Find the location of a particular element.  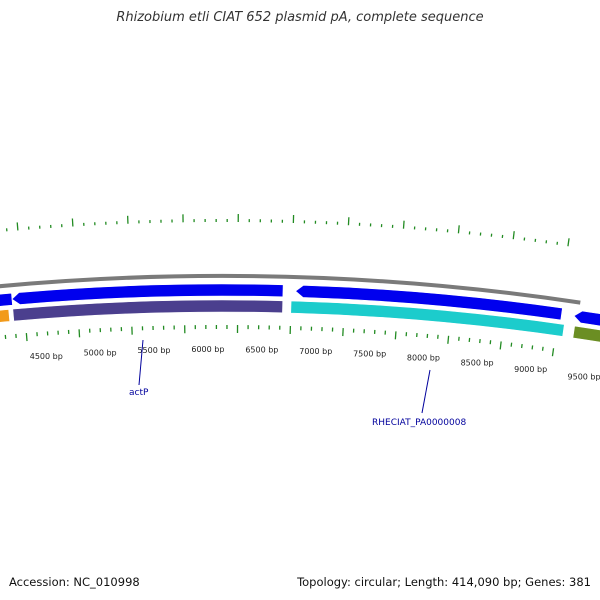

scale-label: 7500 bp is located at coordinates (369, 353).